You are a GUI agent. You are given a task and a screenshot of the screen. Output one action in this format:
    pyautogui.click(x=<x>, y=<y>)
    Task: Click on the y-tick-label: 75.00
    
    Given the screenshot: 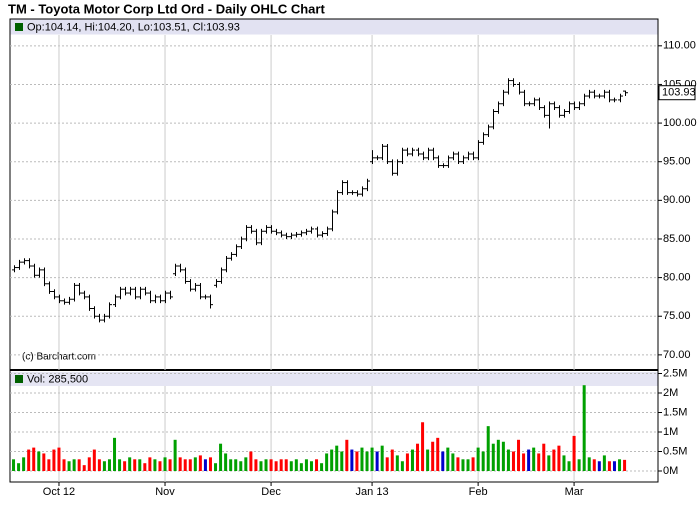 What is the action you would take?
    pyautogui.click(x=677, y=316)
    